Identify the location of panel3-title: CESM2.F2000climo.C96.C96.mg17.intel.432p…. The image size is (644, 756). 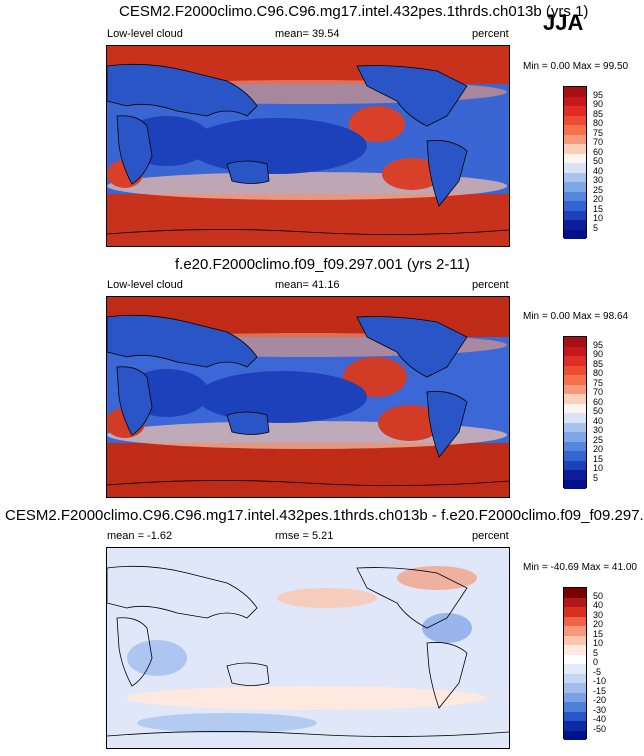
(324, 515).